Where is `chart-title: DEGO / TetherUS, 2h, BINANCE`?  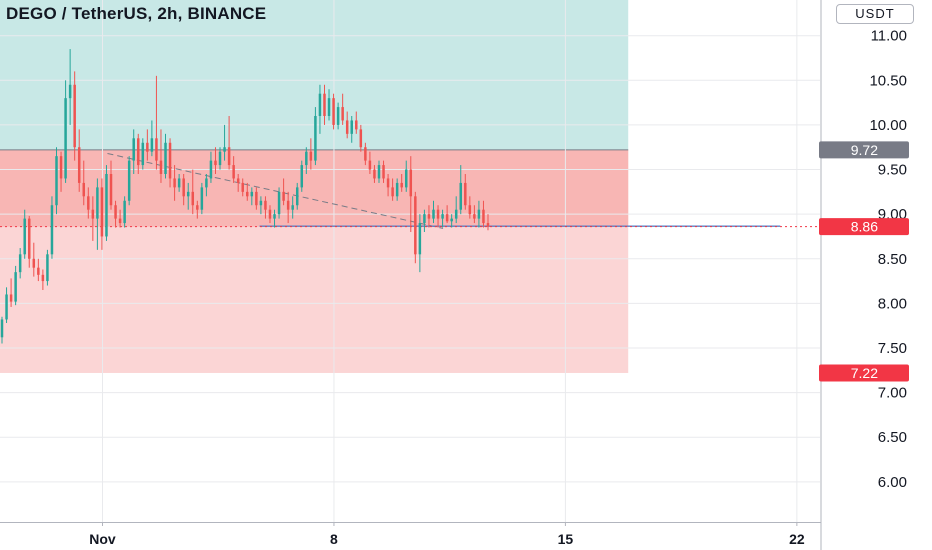
chart-title: DEGO / TetherUS, 2h, BINANCE is located at coordinates (136, 13).